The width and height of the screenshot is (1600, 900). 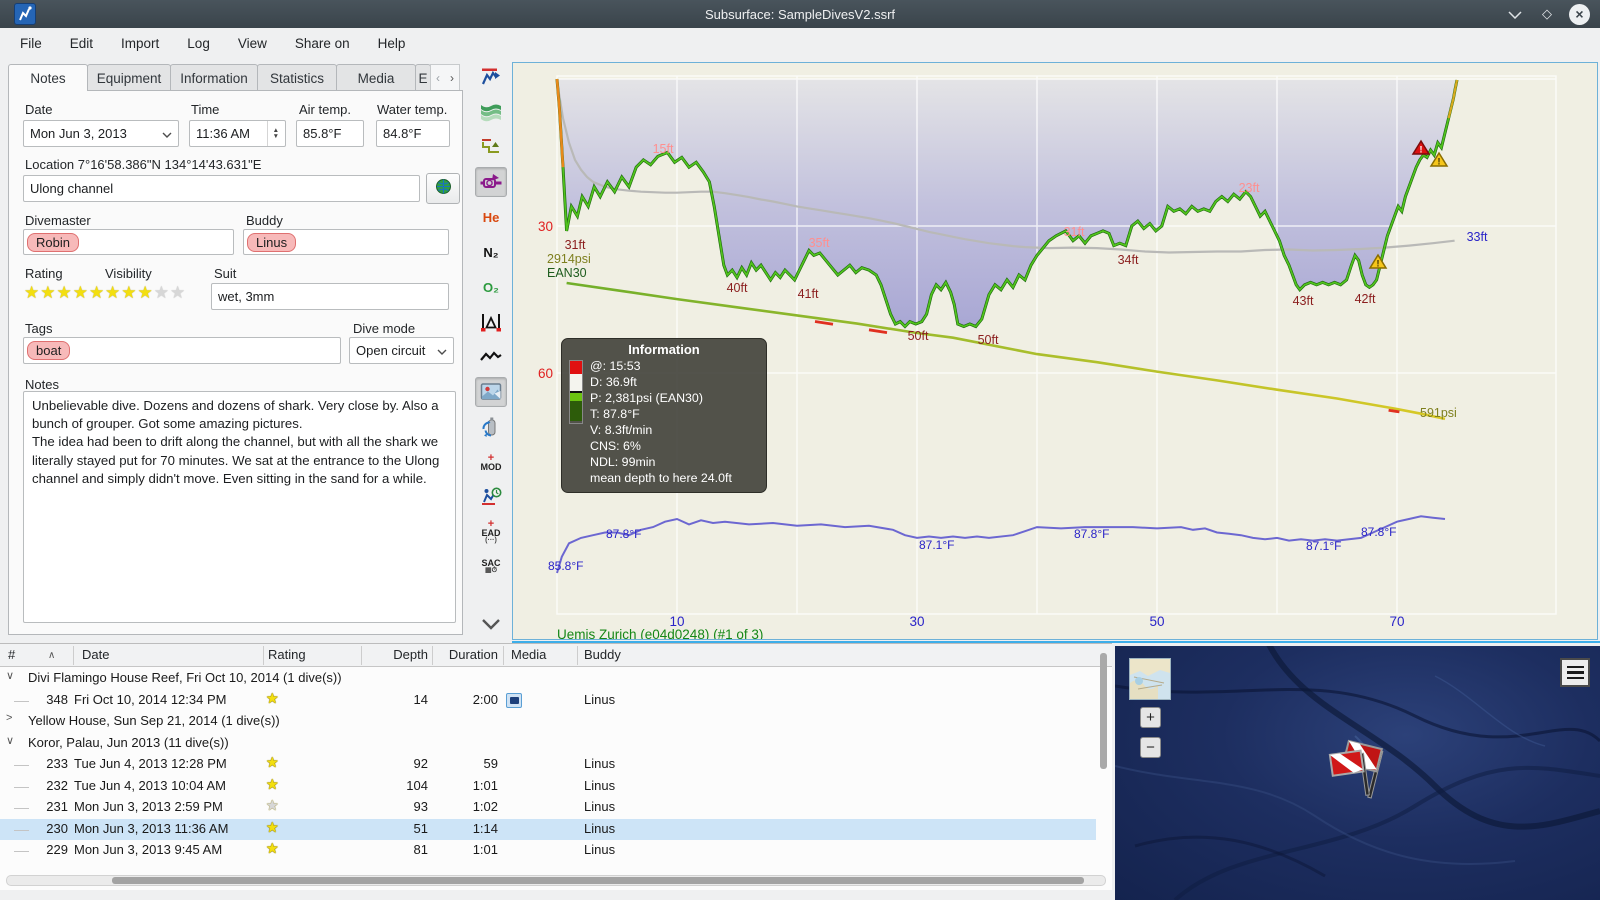 What do you see at coordinates (800, 14) in the screenshot?
I see `titlebar: Subsurface: SampleDivesV2.ssrf ◇ ×` at bounding box center [800, 14].